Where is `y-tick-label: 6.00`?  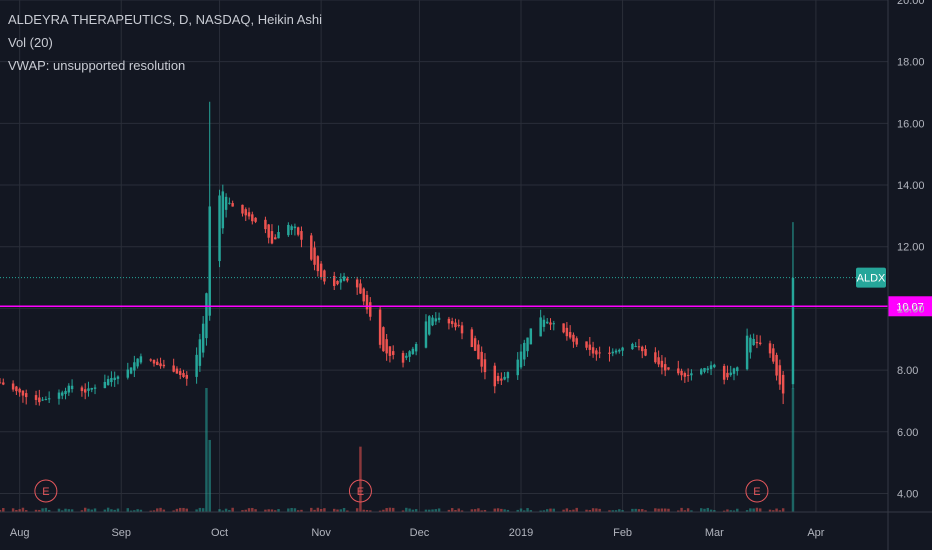 y-tick-label: 6.00 is located at coordinates (907, 433).